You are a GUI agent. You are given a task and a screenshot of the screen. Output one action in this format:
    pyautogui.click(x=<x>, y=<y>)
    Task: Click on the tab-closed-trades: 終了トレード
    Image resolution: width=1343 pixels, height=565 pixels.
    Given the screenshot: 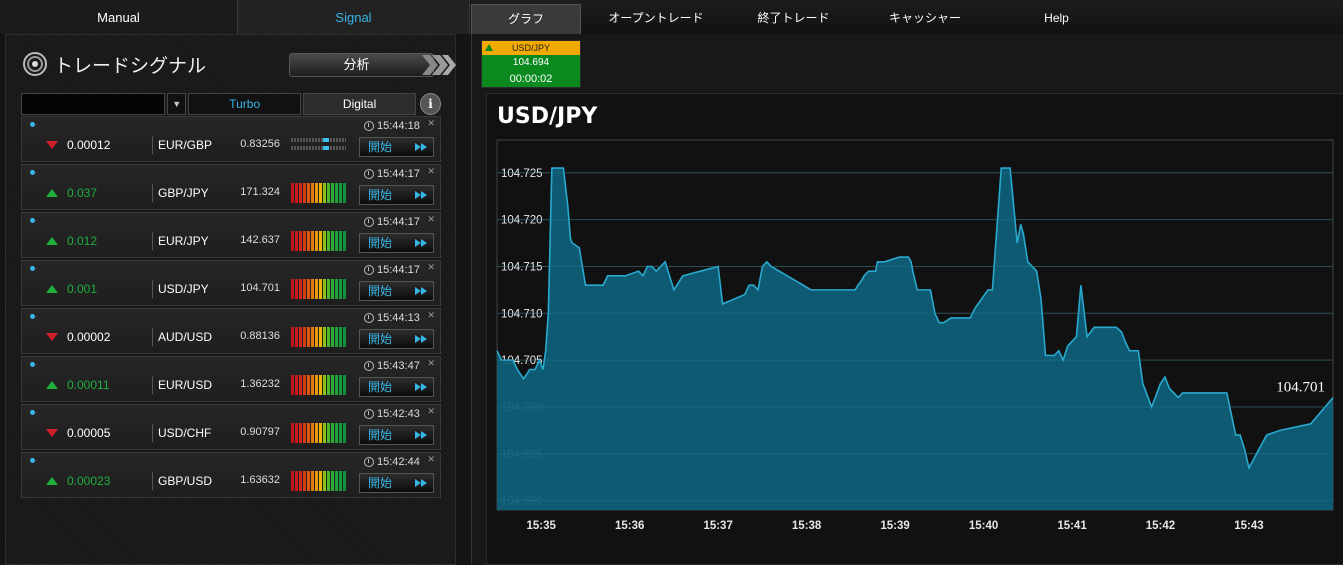 What is the action you would take?
    pyautogui.click(x=793, y=18)
    